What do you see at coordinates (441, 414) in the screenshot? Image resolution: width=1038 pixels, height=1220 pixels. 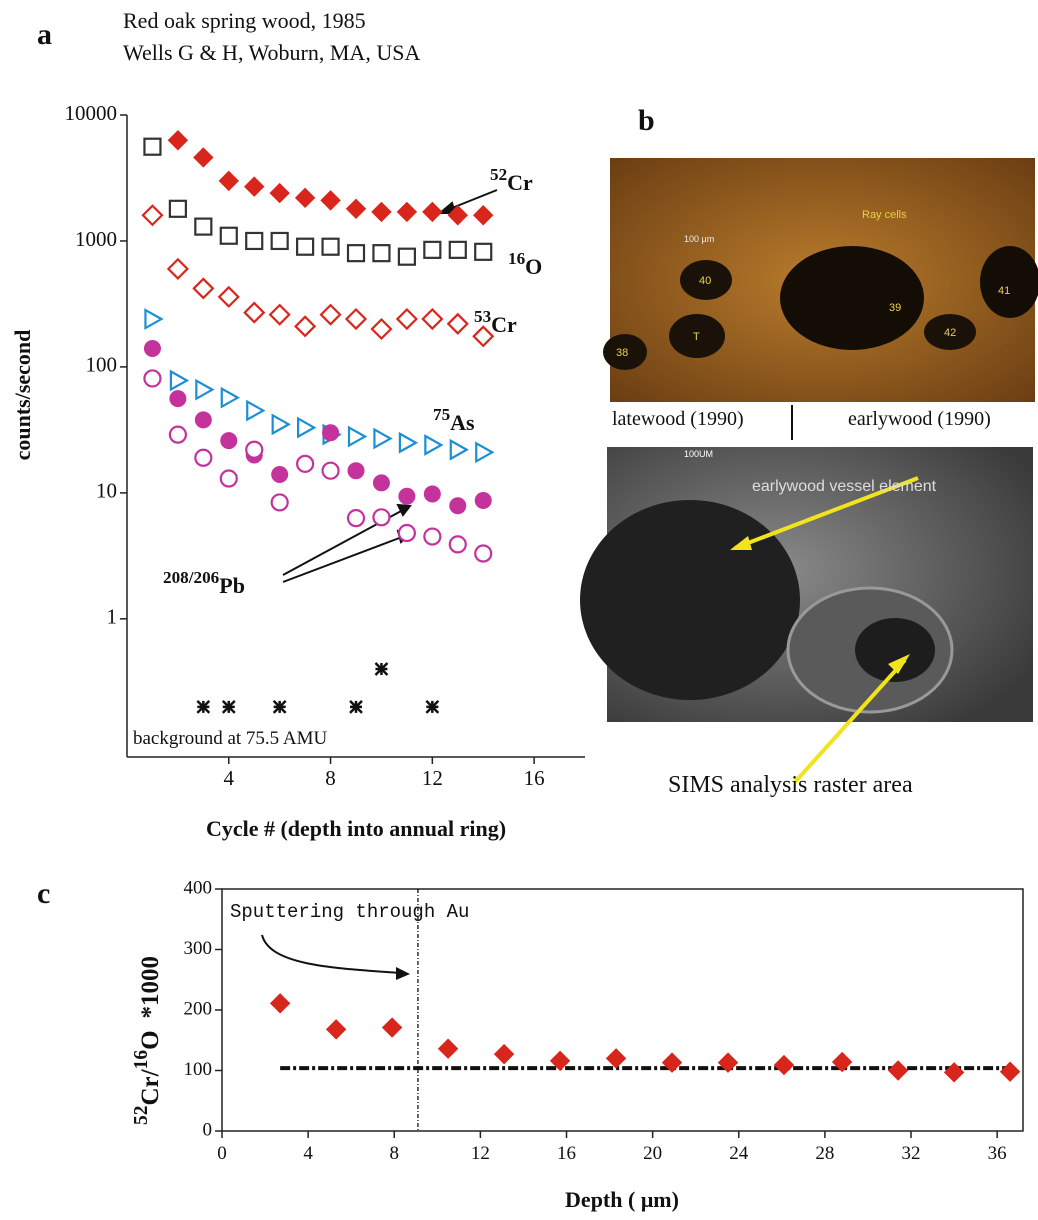 I see `label-part: 75` at bounding box center [441, 414].